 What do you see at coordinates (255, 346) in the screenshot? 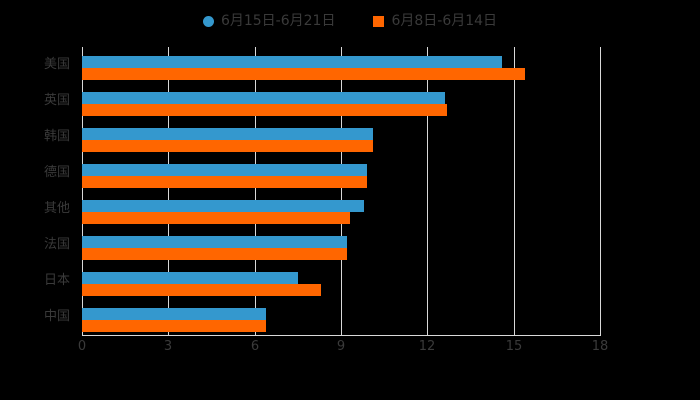
I see `x-tick-label-6: 6` at bounding box center [255, 346].